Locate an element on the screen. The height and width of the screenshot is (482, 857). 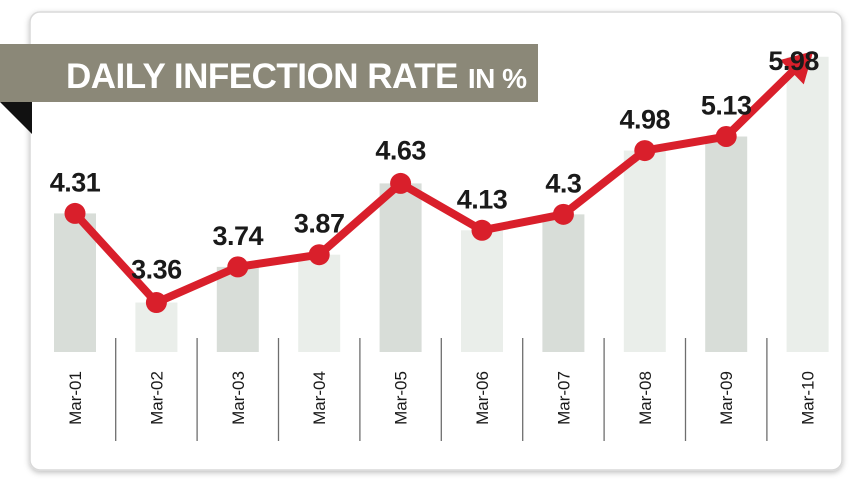
title-banner-tab is located at coordinates (16, 118).